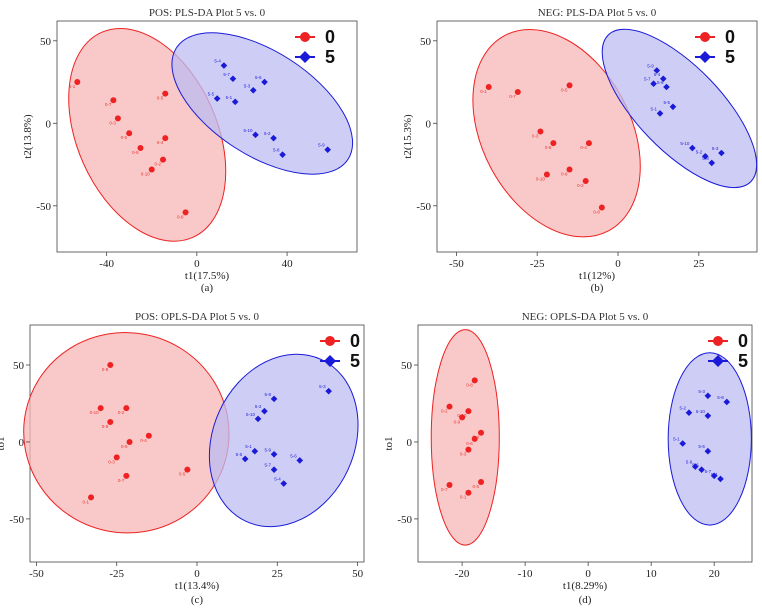 The height and width of the screenshot is (610, 762). What do you see at coordinates (288, 264) in the screenshot?
I see `x-tick-label: 40` at bounding box center [288, 264].